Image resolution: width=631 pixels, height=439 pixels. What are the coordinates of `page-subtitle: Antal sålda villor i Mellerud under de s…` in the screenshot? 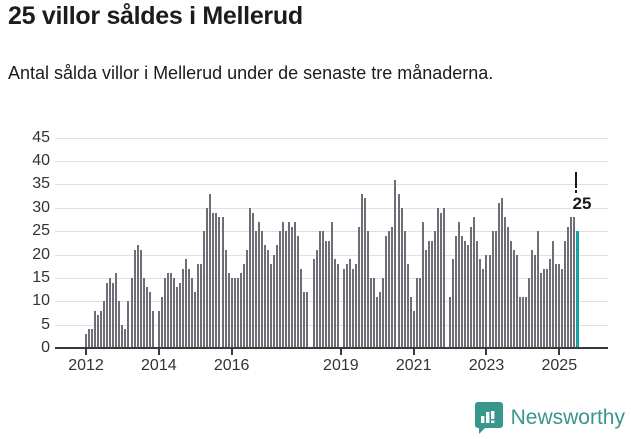 It's located at (251, 73).